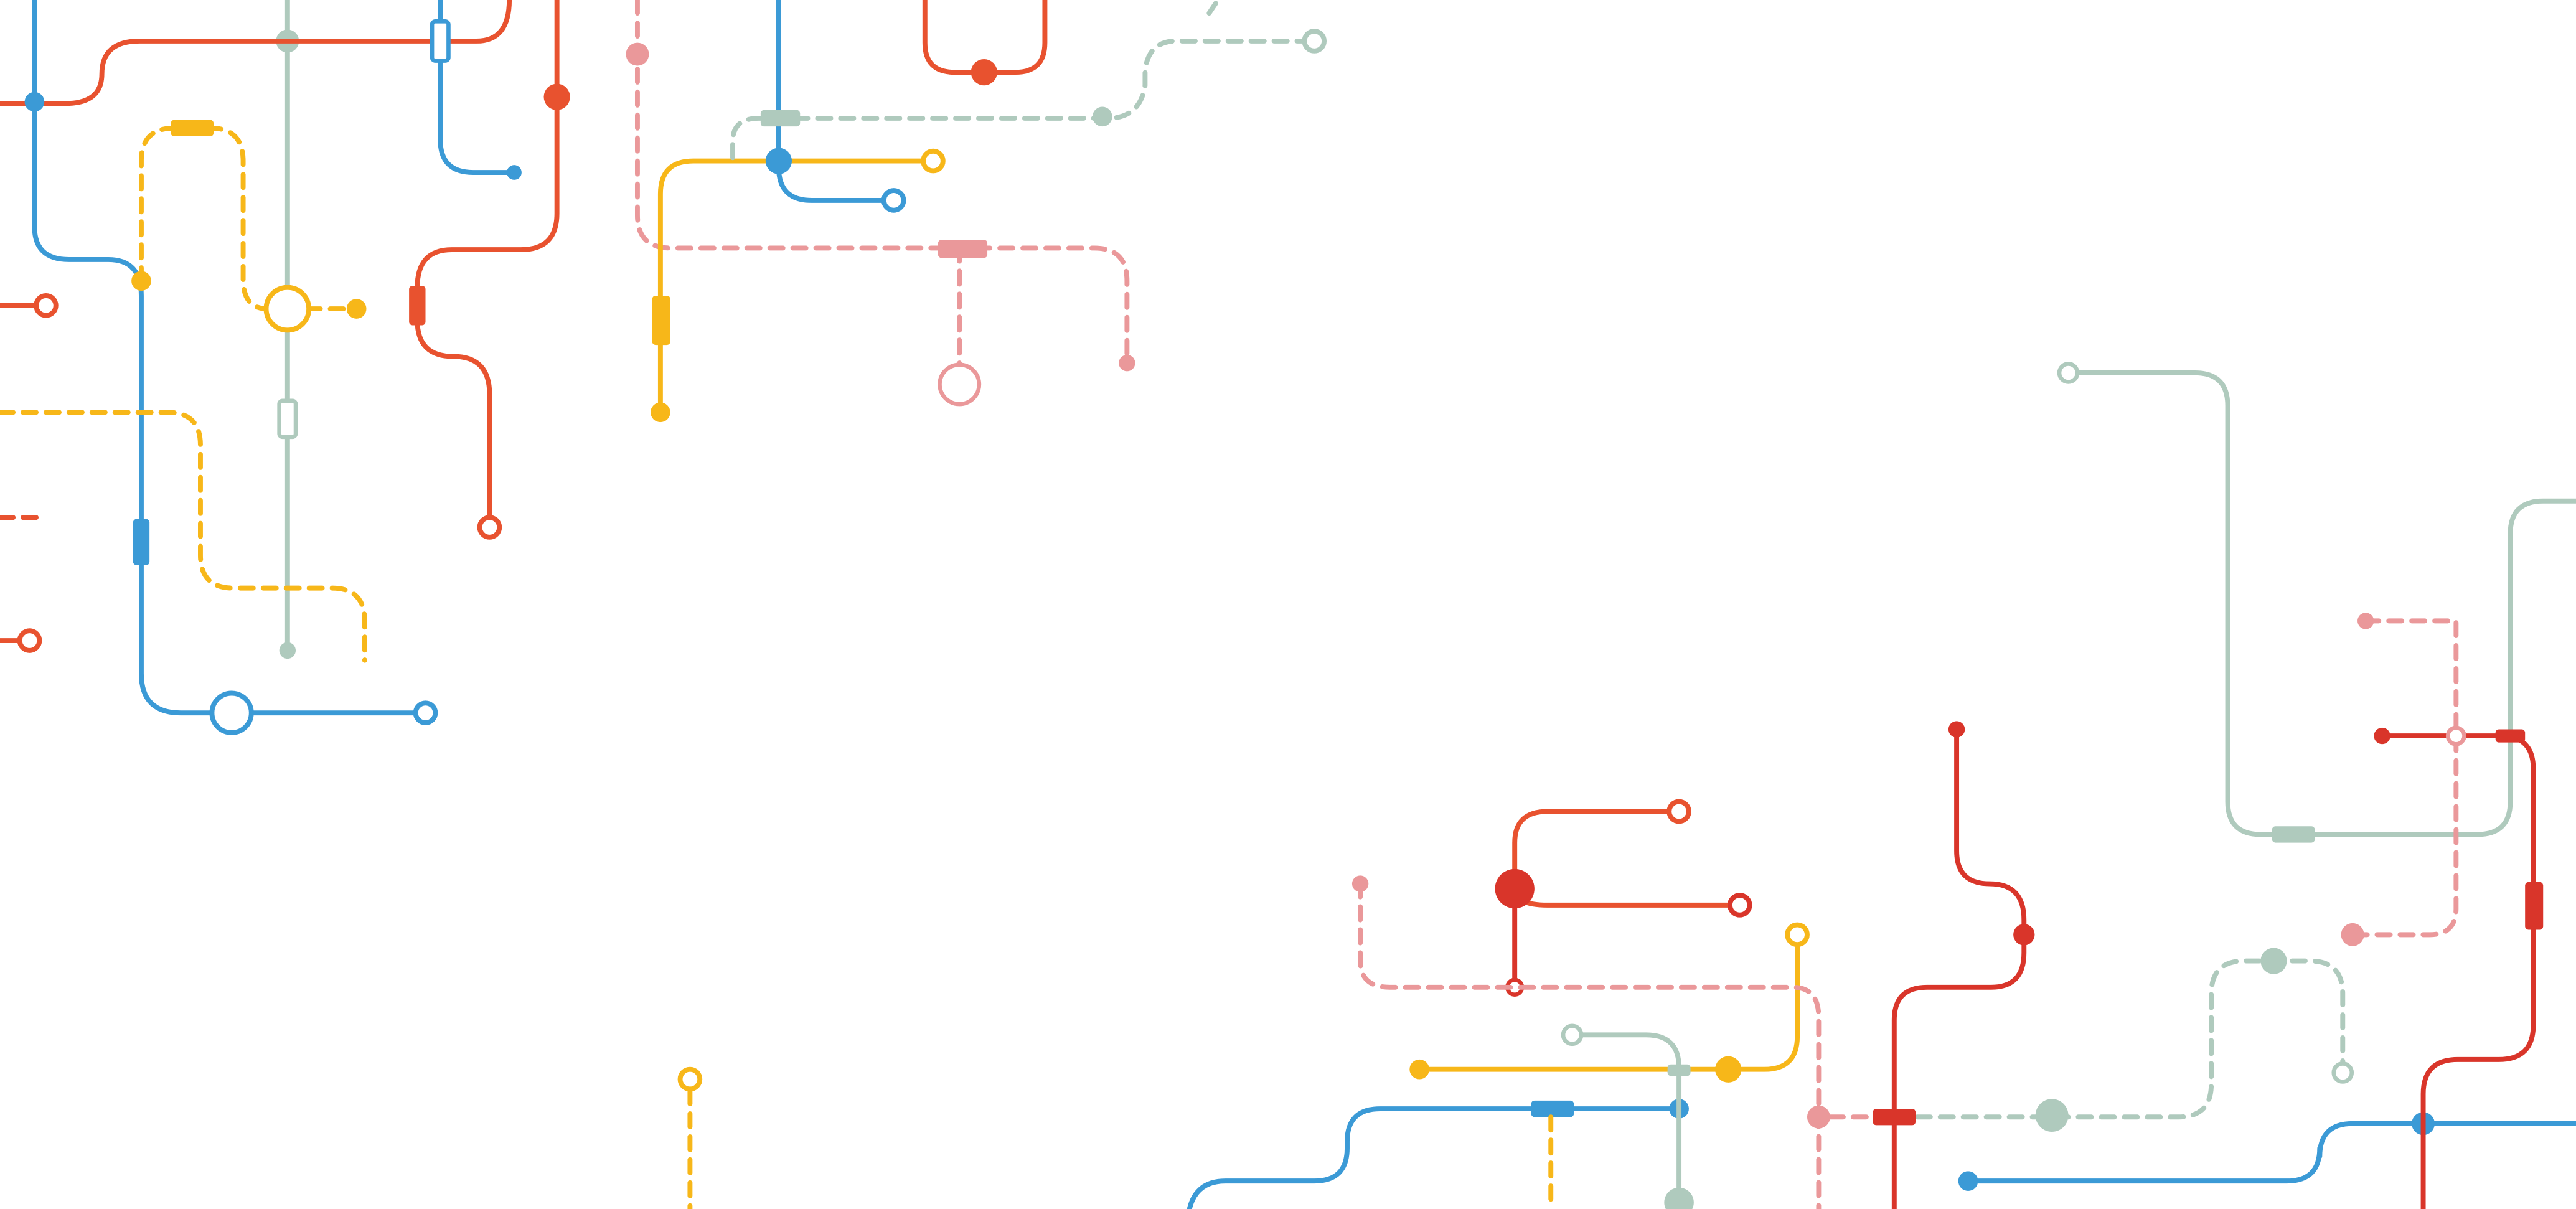 The image size is (2576, 1209). Describe the element at coordinates (425, 712) in the screenshot. I see `station-blue-end` at that location.